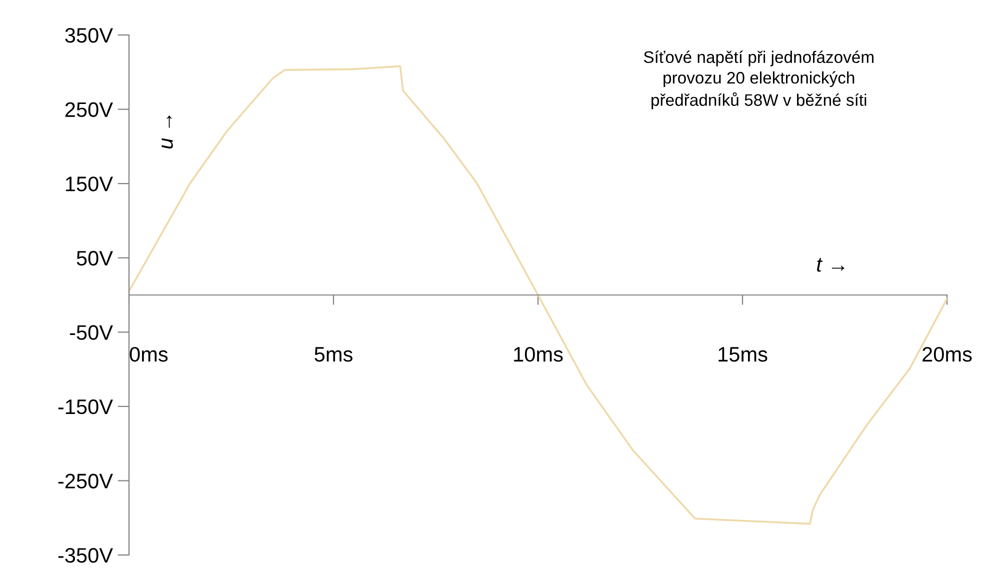  I want to click on y-axis-title: u →, so click(167, 132).